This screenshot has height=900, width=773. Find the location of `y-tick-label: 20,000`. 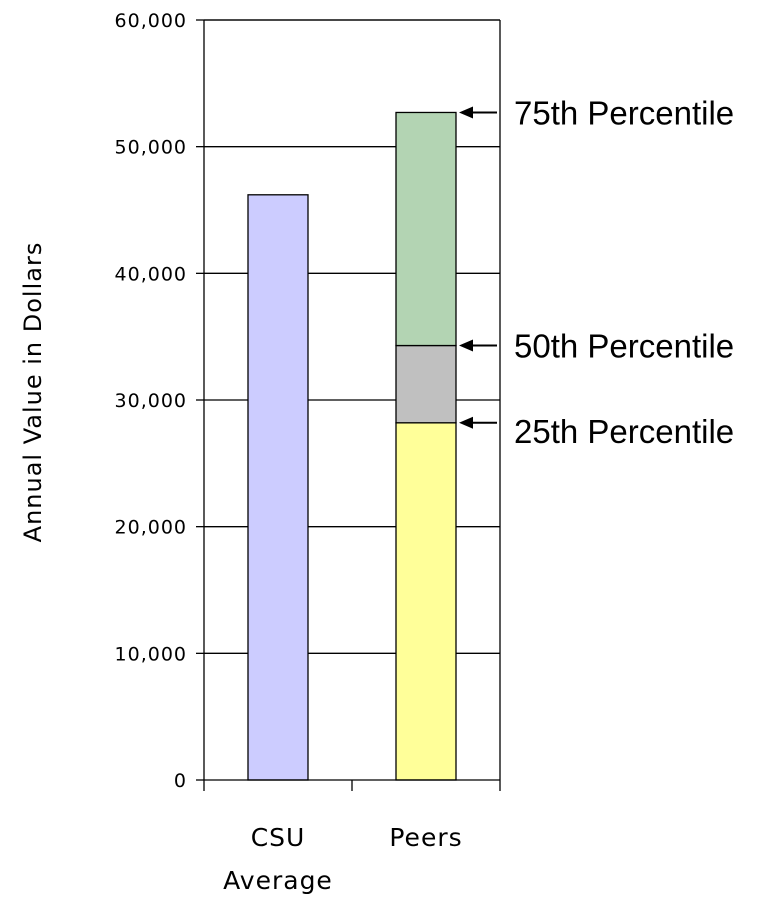

y-tick-label: 20,000 is located at coordinates (151, 528).